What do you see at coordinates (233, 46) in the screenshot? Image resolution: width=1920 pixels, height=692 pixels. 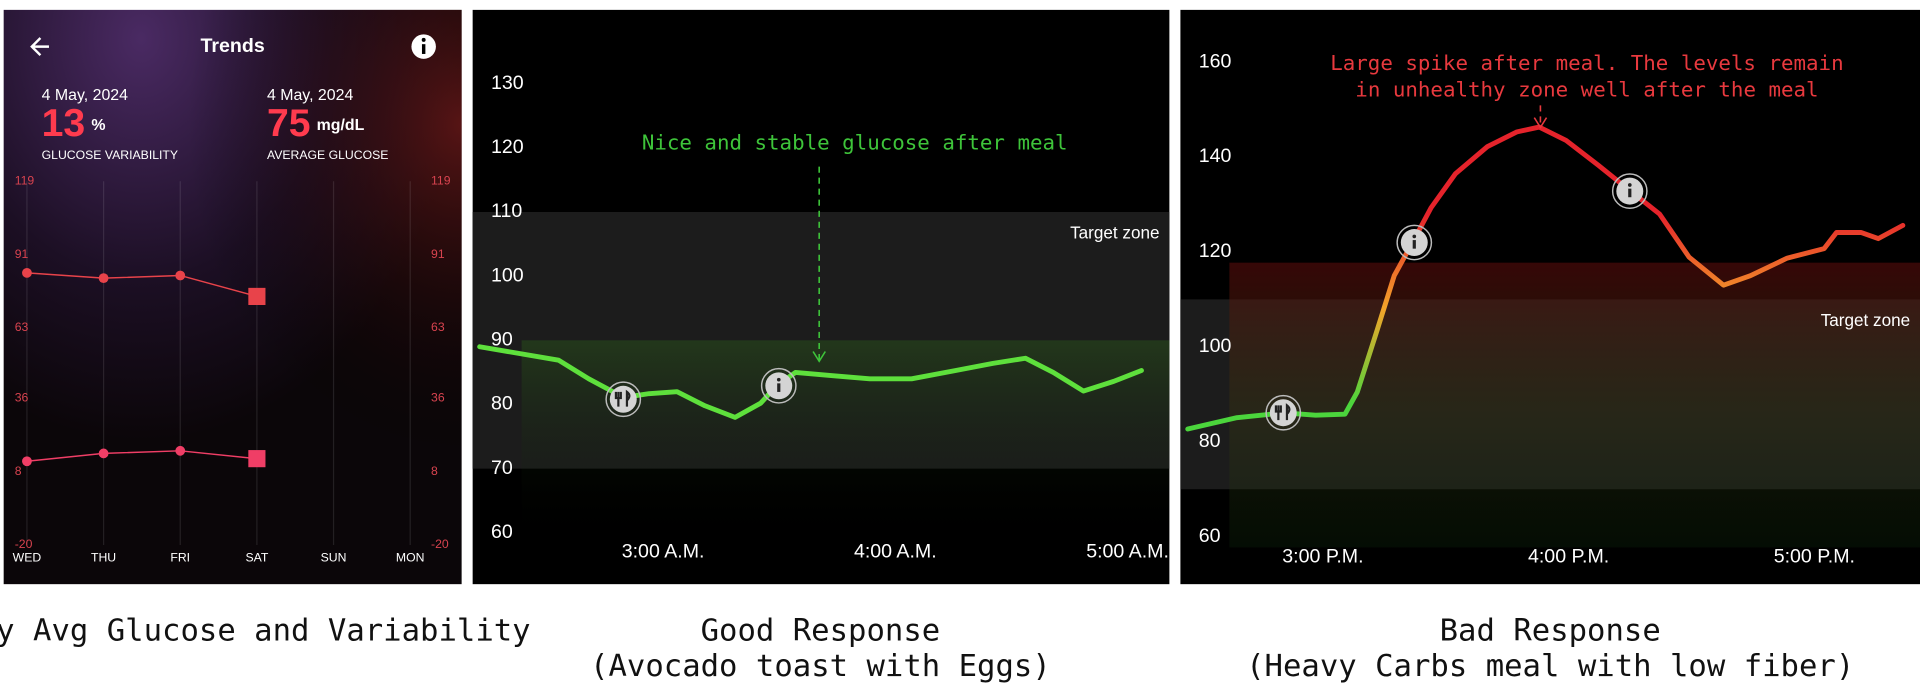 I see `header-title: Trends` at bounding box center [233, 46].